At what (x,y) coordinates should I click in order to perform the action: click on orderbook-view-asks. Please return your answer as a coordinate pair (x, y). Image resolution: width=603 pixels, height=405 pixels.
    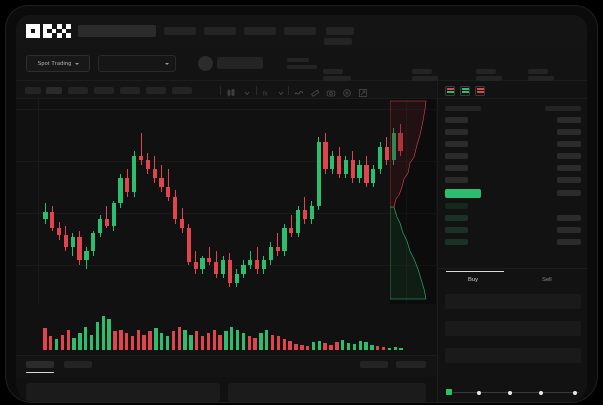
    Looking at the image, I should click on (480, 90).